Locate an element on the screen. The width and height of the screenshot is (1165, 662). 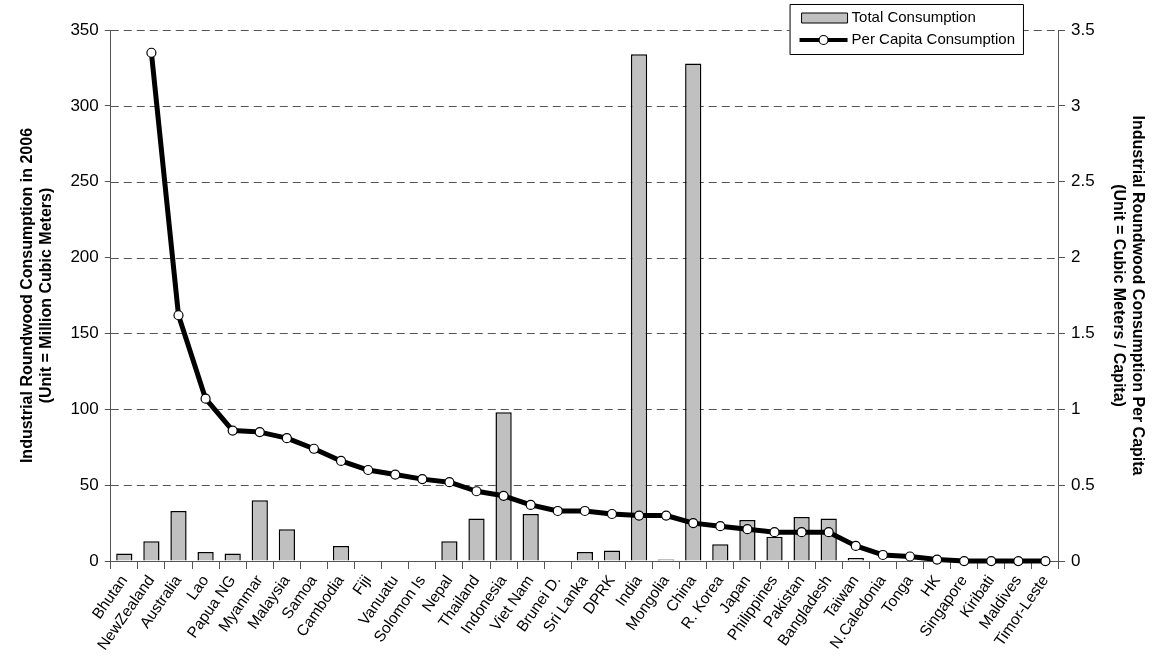
y2-tick-label: 3.5 is located at coordinates (1082, 29).